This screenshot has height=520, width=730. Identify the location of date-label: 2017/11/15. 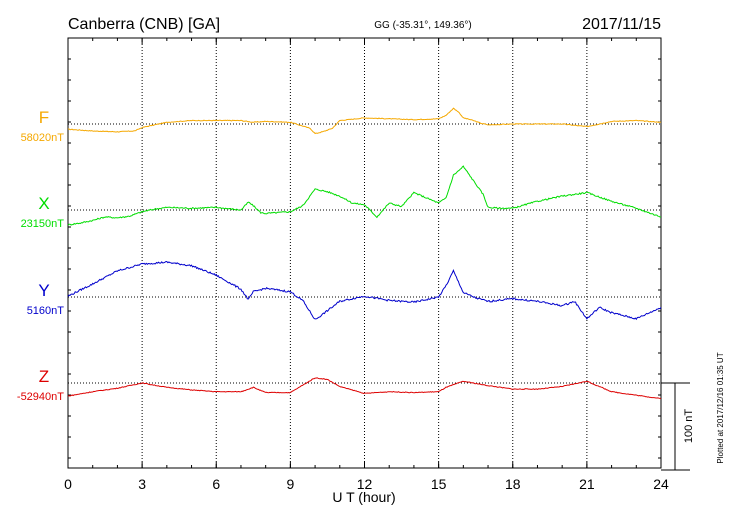
(621, 24).